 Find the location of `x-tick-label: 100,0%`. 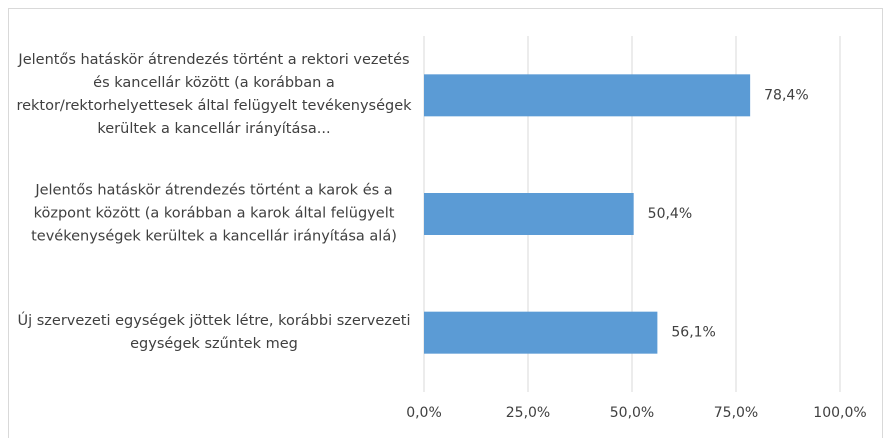

x-tick-label: 100,0% is located at coordinates (839, 413).